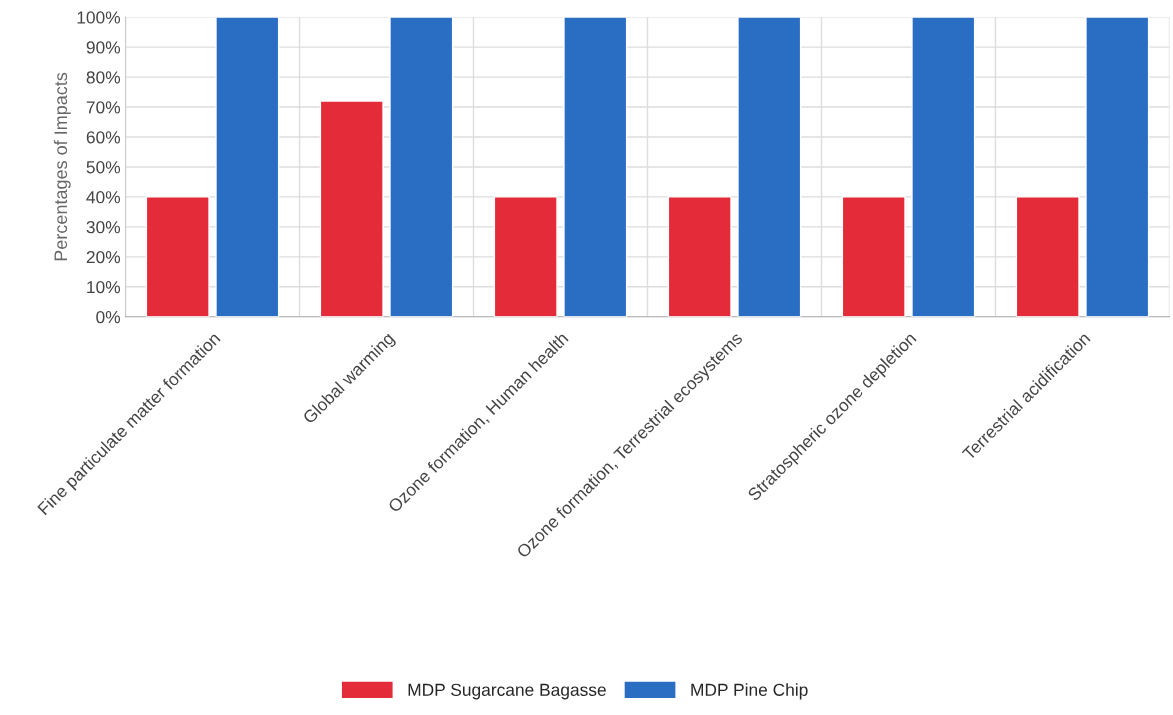 This screenshot has height=715, width=1173. Describe the element at coordinates (103, 137) in the screenshot. I see `y-tick-label: 60%` at that location.